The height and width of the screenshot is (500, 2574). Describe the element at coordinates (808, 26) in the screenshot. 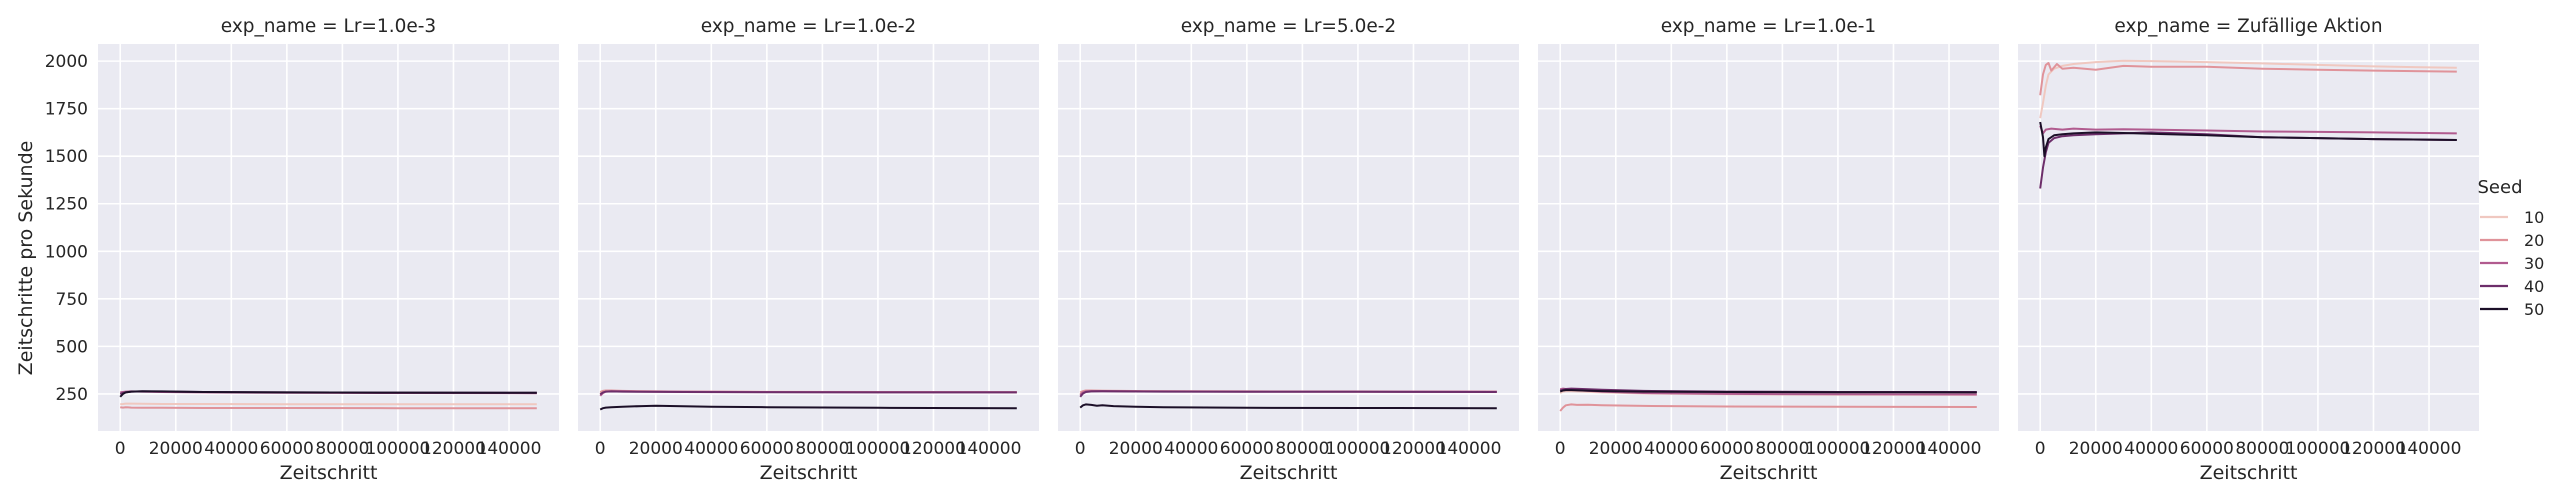

I see `facet-title: exp_name = Lr=1.0e-2` at that location.